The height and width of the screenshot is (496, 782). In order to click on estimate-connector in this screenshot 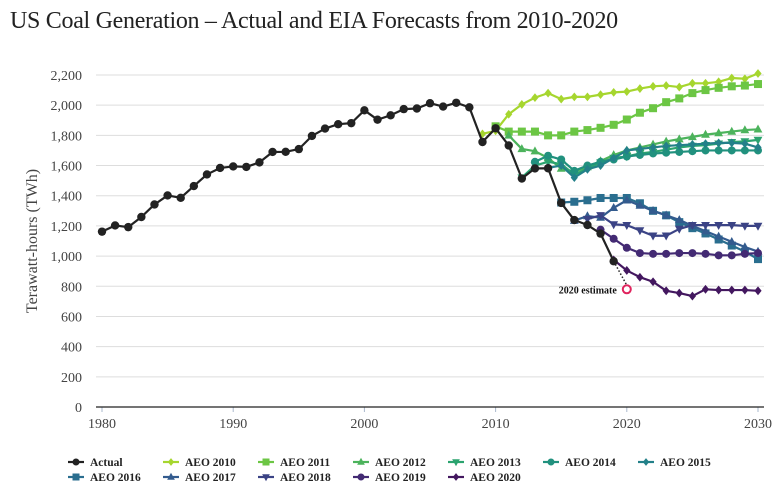, I will do `click(620, 273)`.